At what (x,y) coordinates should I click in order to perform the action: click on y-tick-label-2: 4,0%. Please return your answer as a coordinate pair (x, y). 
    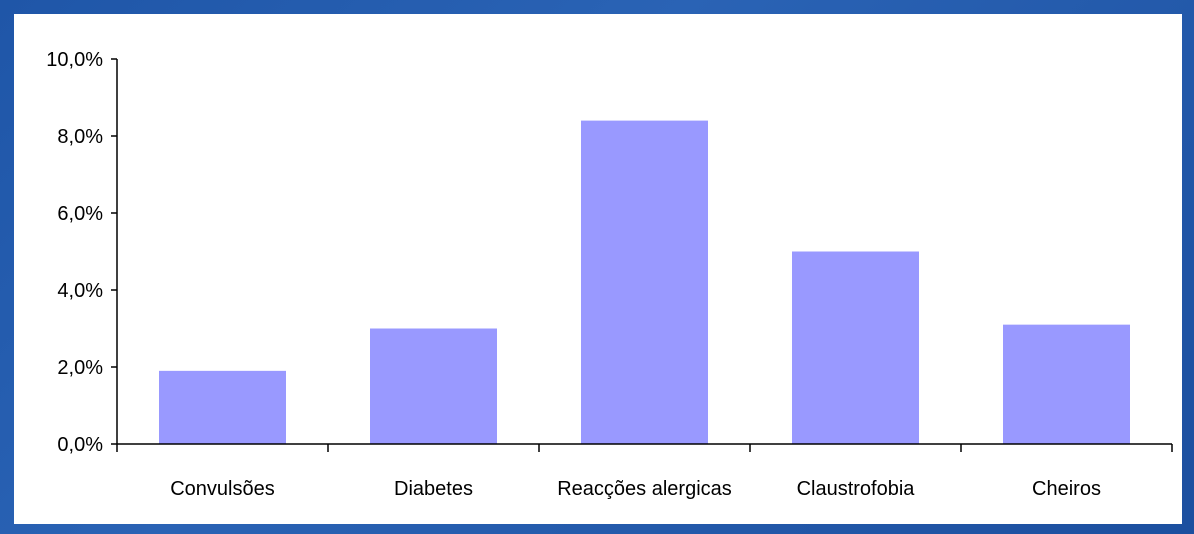
    Looking at the image, I should click on (80, 291).